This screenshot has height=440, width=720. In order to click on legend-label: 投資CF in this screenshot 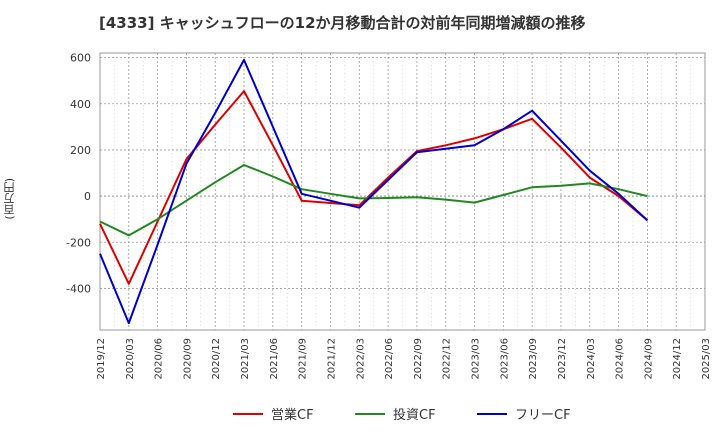, I will do `click(414, 415)`.